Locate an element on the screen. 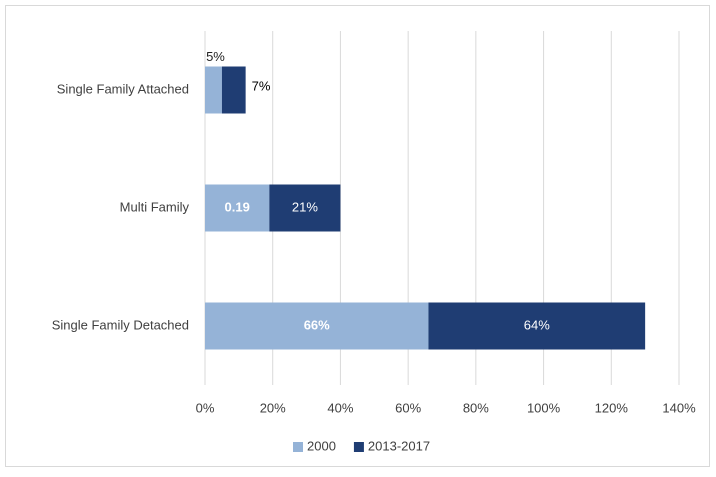 This screenshot has width=716, height=477. data-label: 66% is located at coordinates (317, 324).